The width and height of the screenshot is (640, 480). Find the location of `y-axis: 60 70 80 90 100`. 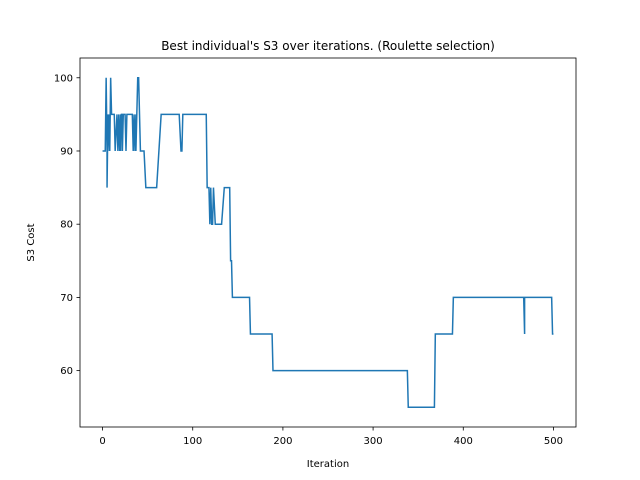

y-axis: 60 70 80 90 100 is located at coordinates (67, 225).